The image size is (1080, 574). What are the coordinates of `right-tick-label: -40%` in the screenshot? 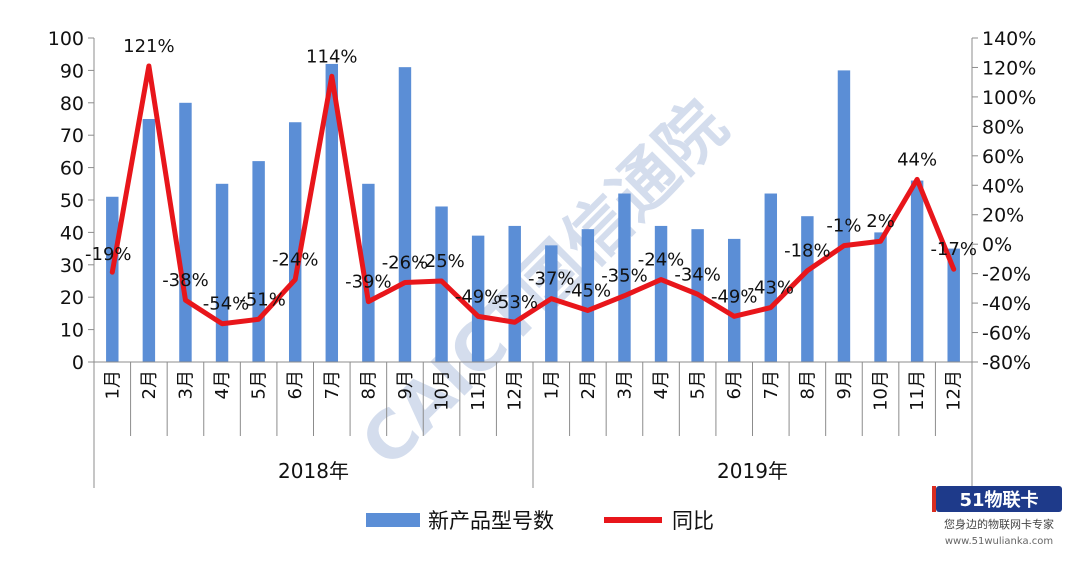 It's located at (1006, 304).